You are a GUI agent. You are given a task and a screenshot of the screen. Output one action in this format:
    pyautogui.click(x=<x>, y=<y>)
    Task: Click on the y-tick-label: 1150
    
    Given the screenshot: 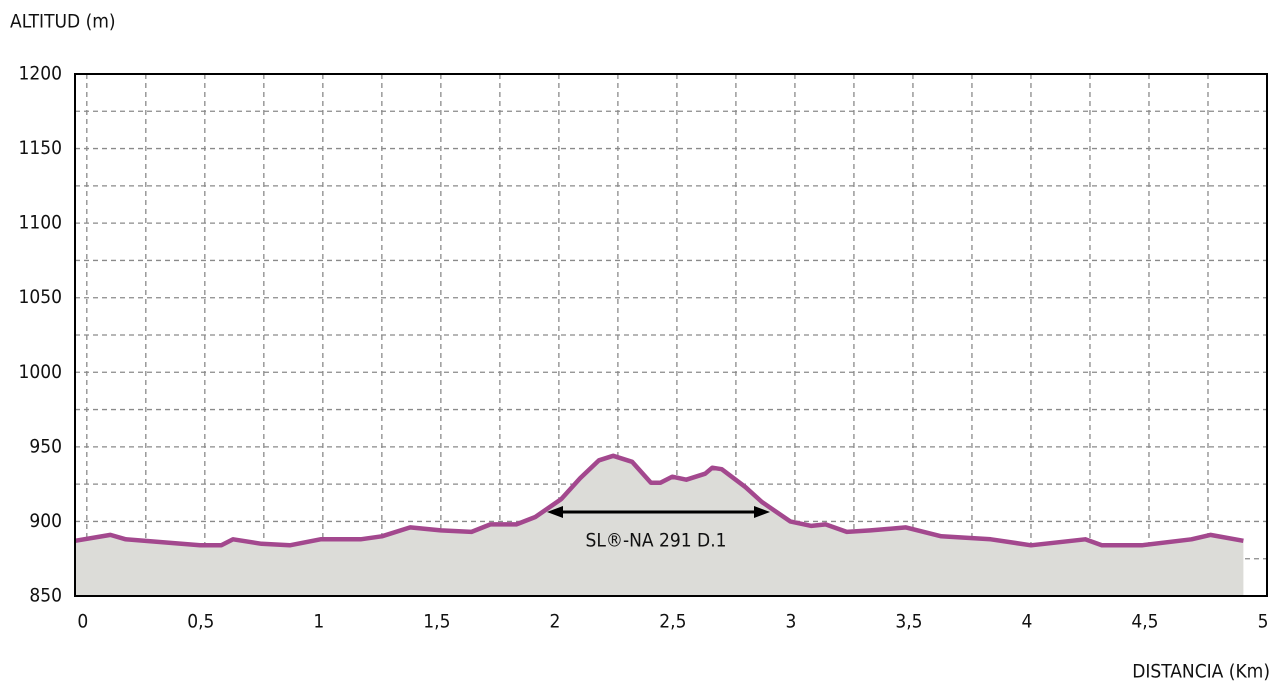 What is the action you would take?
    pyautogui.click(x=41, y=148)
    